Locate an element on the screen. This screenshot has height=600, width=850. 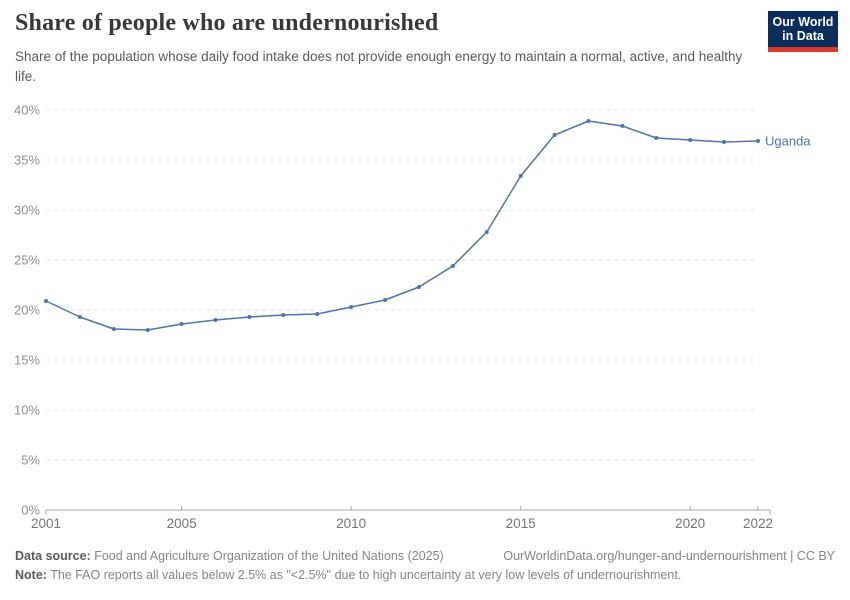
x-tick-label: 2022 is located at coordinates (758, 523).